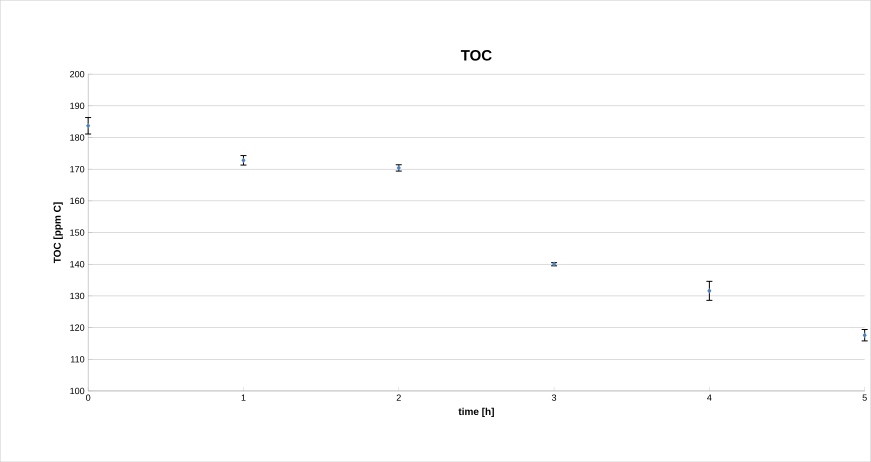 The width and height of the screenshot is (871, 462). I want to click on x-axis-title: time [h], so click(476, 412).